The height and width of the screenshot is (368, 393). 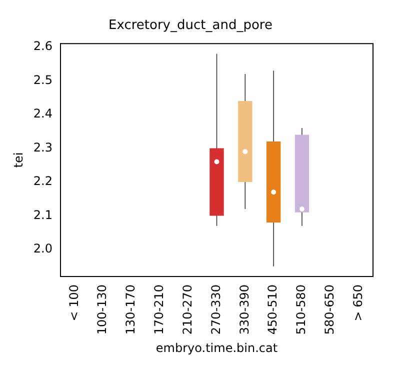 What do you see at coordinates (159, 309) in the screenshot?
I see `x-tick-label: 170-210` at bounding box center [159, 309].